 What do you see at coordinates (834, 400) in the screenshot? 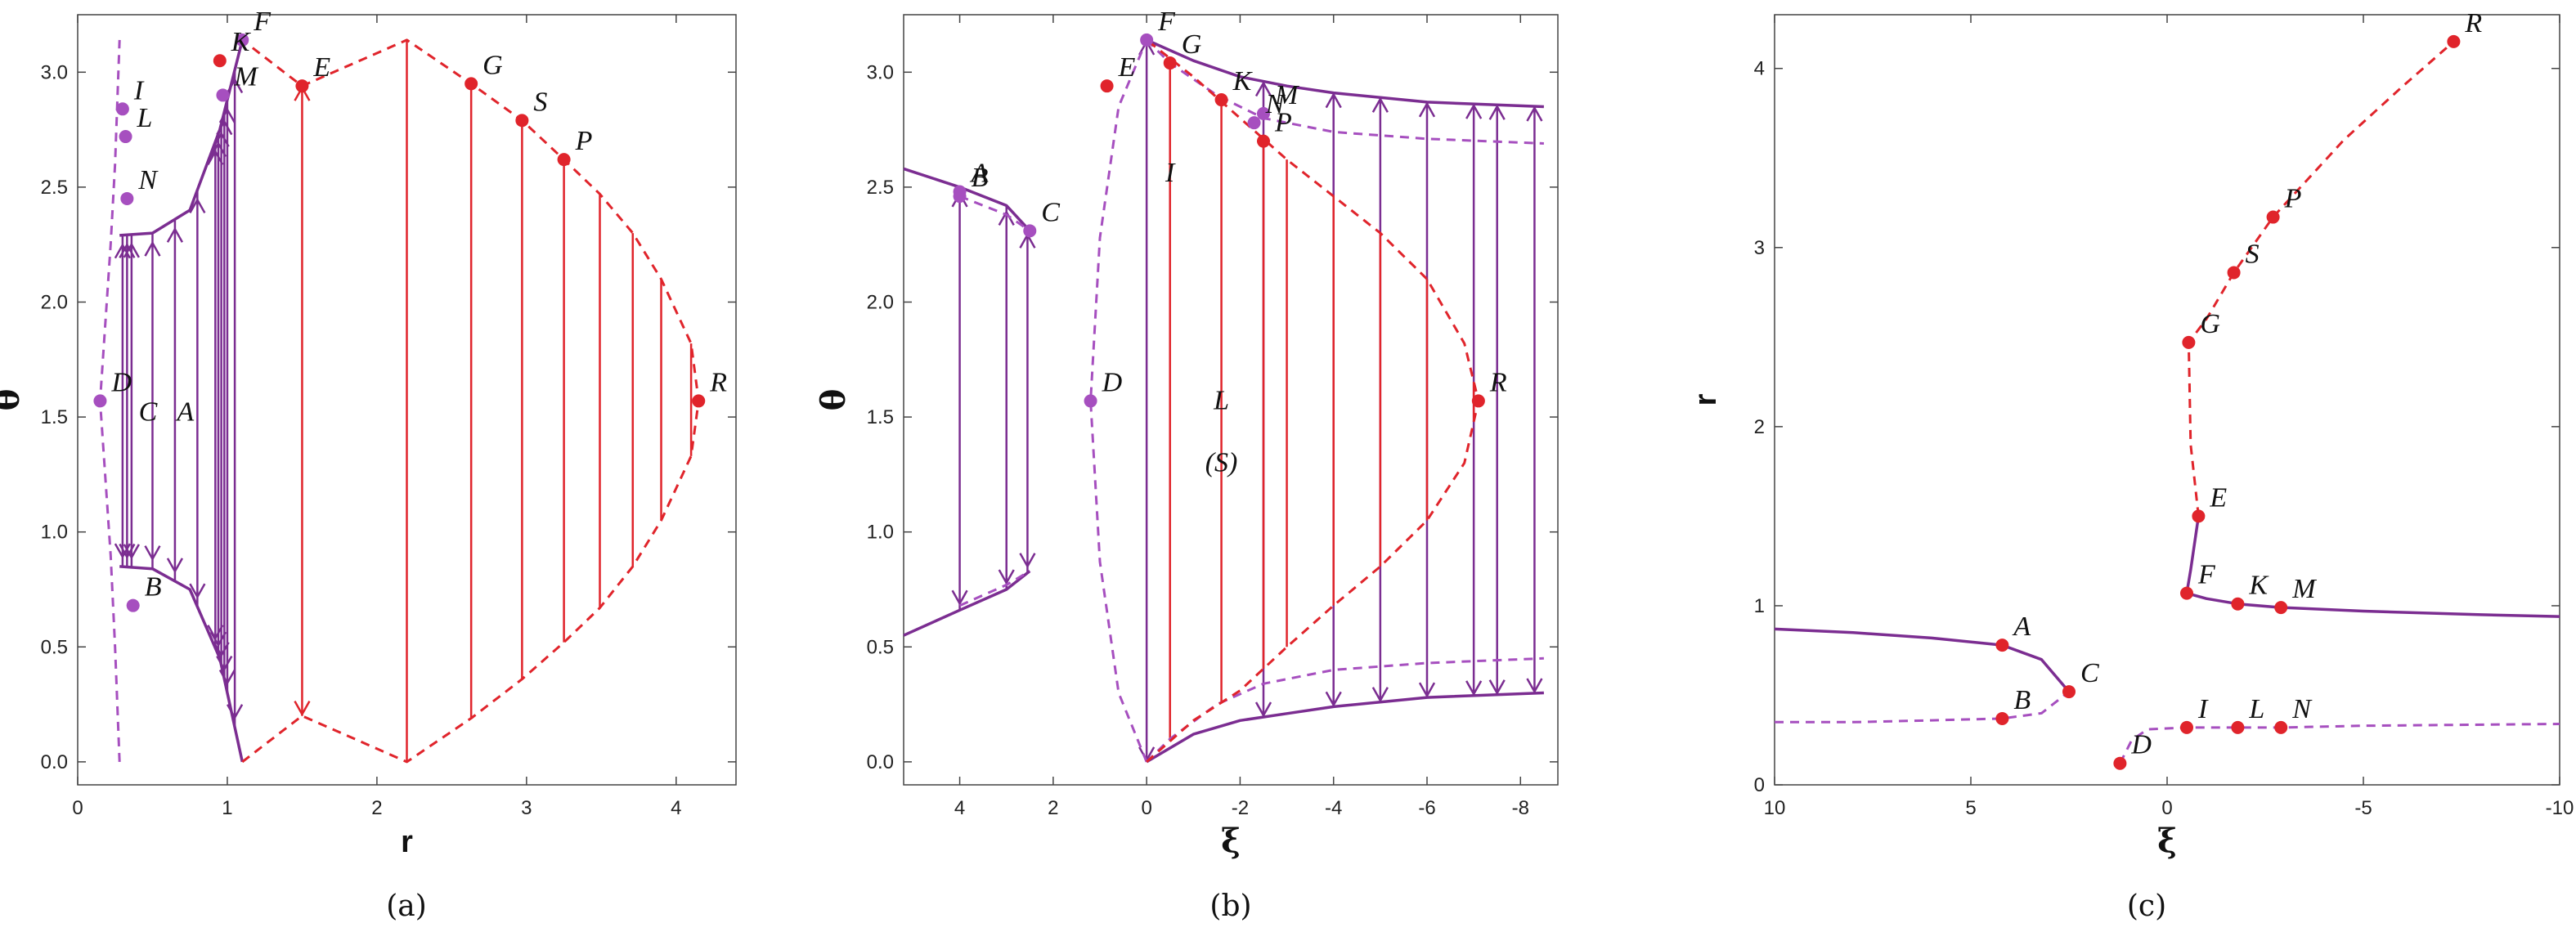
I see `y-axis-title: θ` at bounding box center [834, 400].